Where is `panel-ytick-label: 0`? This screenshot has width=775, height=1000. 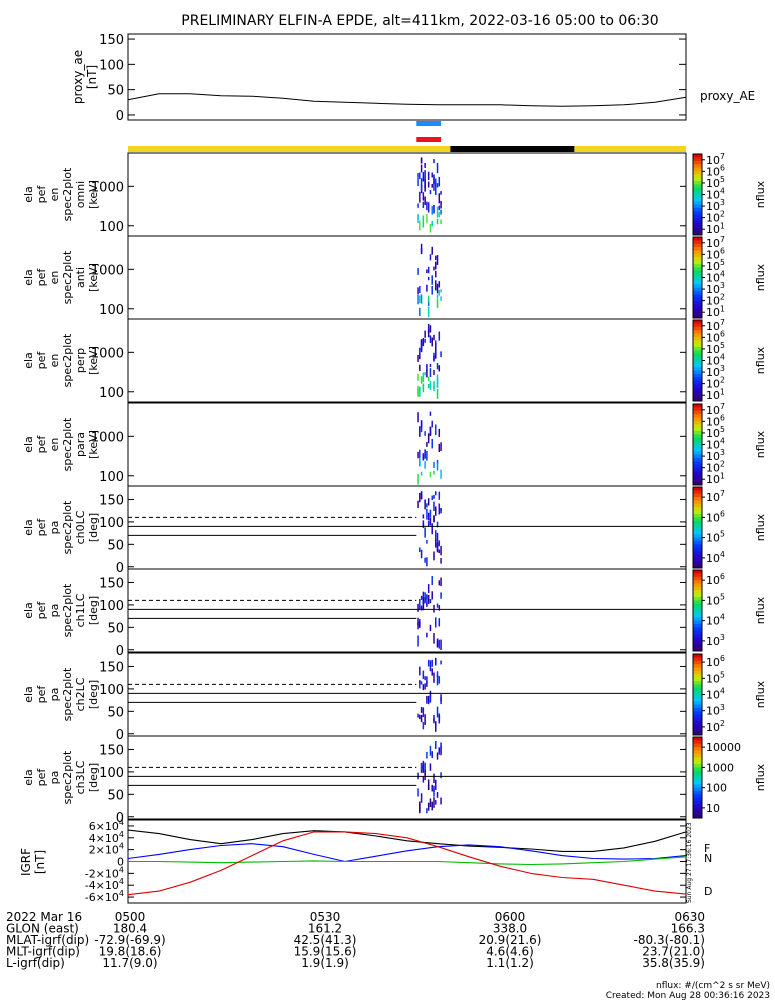
panel-ytick-label: 0 is located at coordinates (120, 818).